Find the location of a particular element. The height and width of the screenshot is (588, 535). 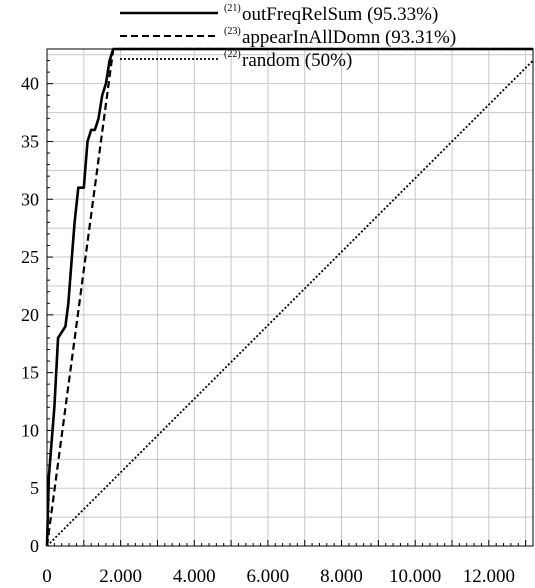

x-tick-label: 8.000 is located at coordinates (341, 576).